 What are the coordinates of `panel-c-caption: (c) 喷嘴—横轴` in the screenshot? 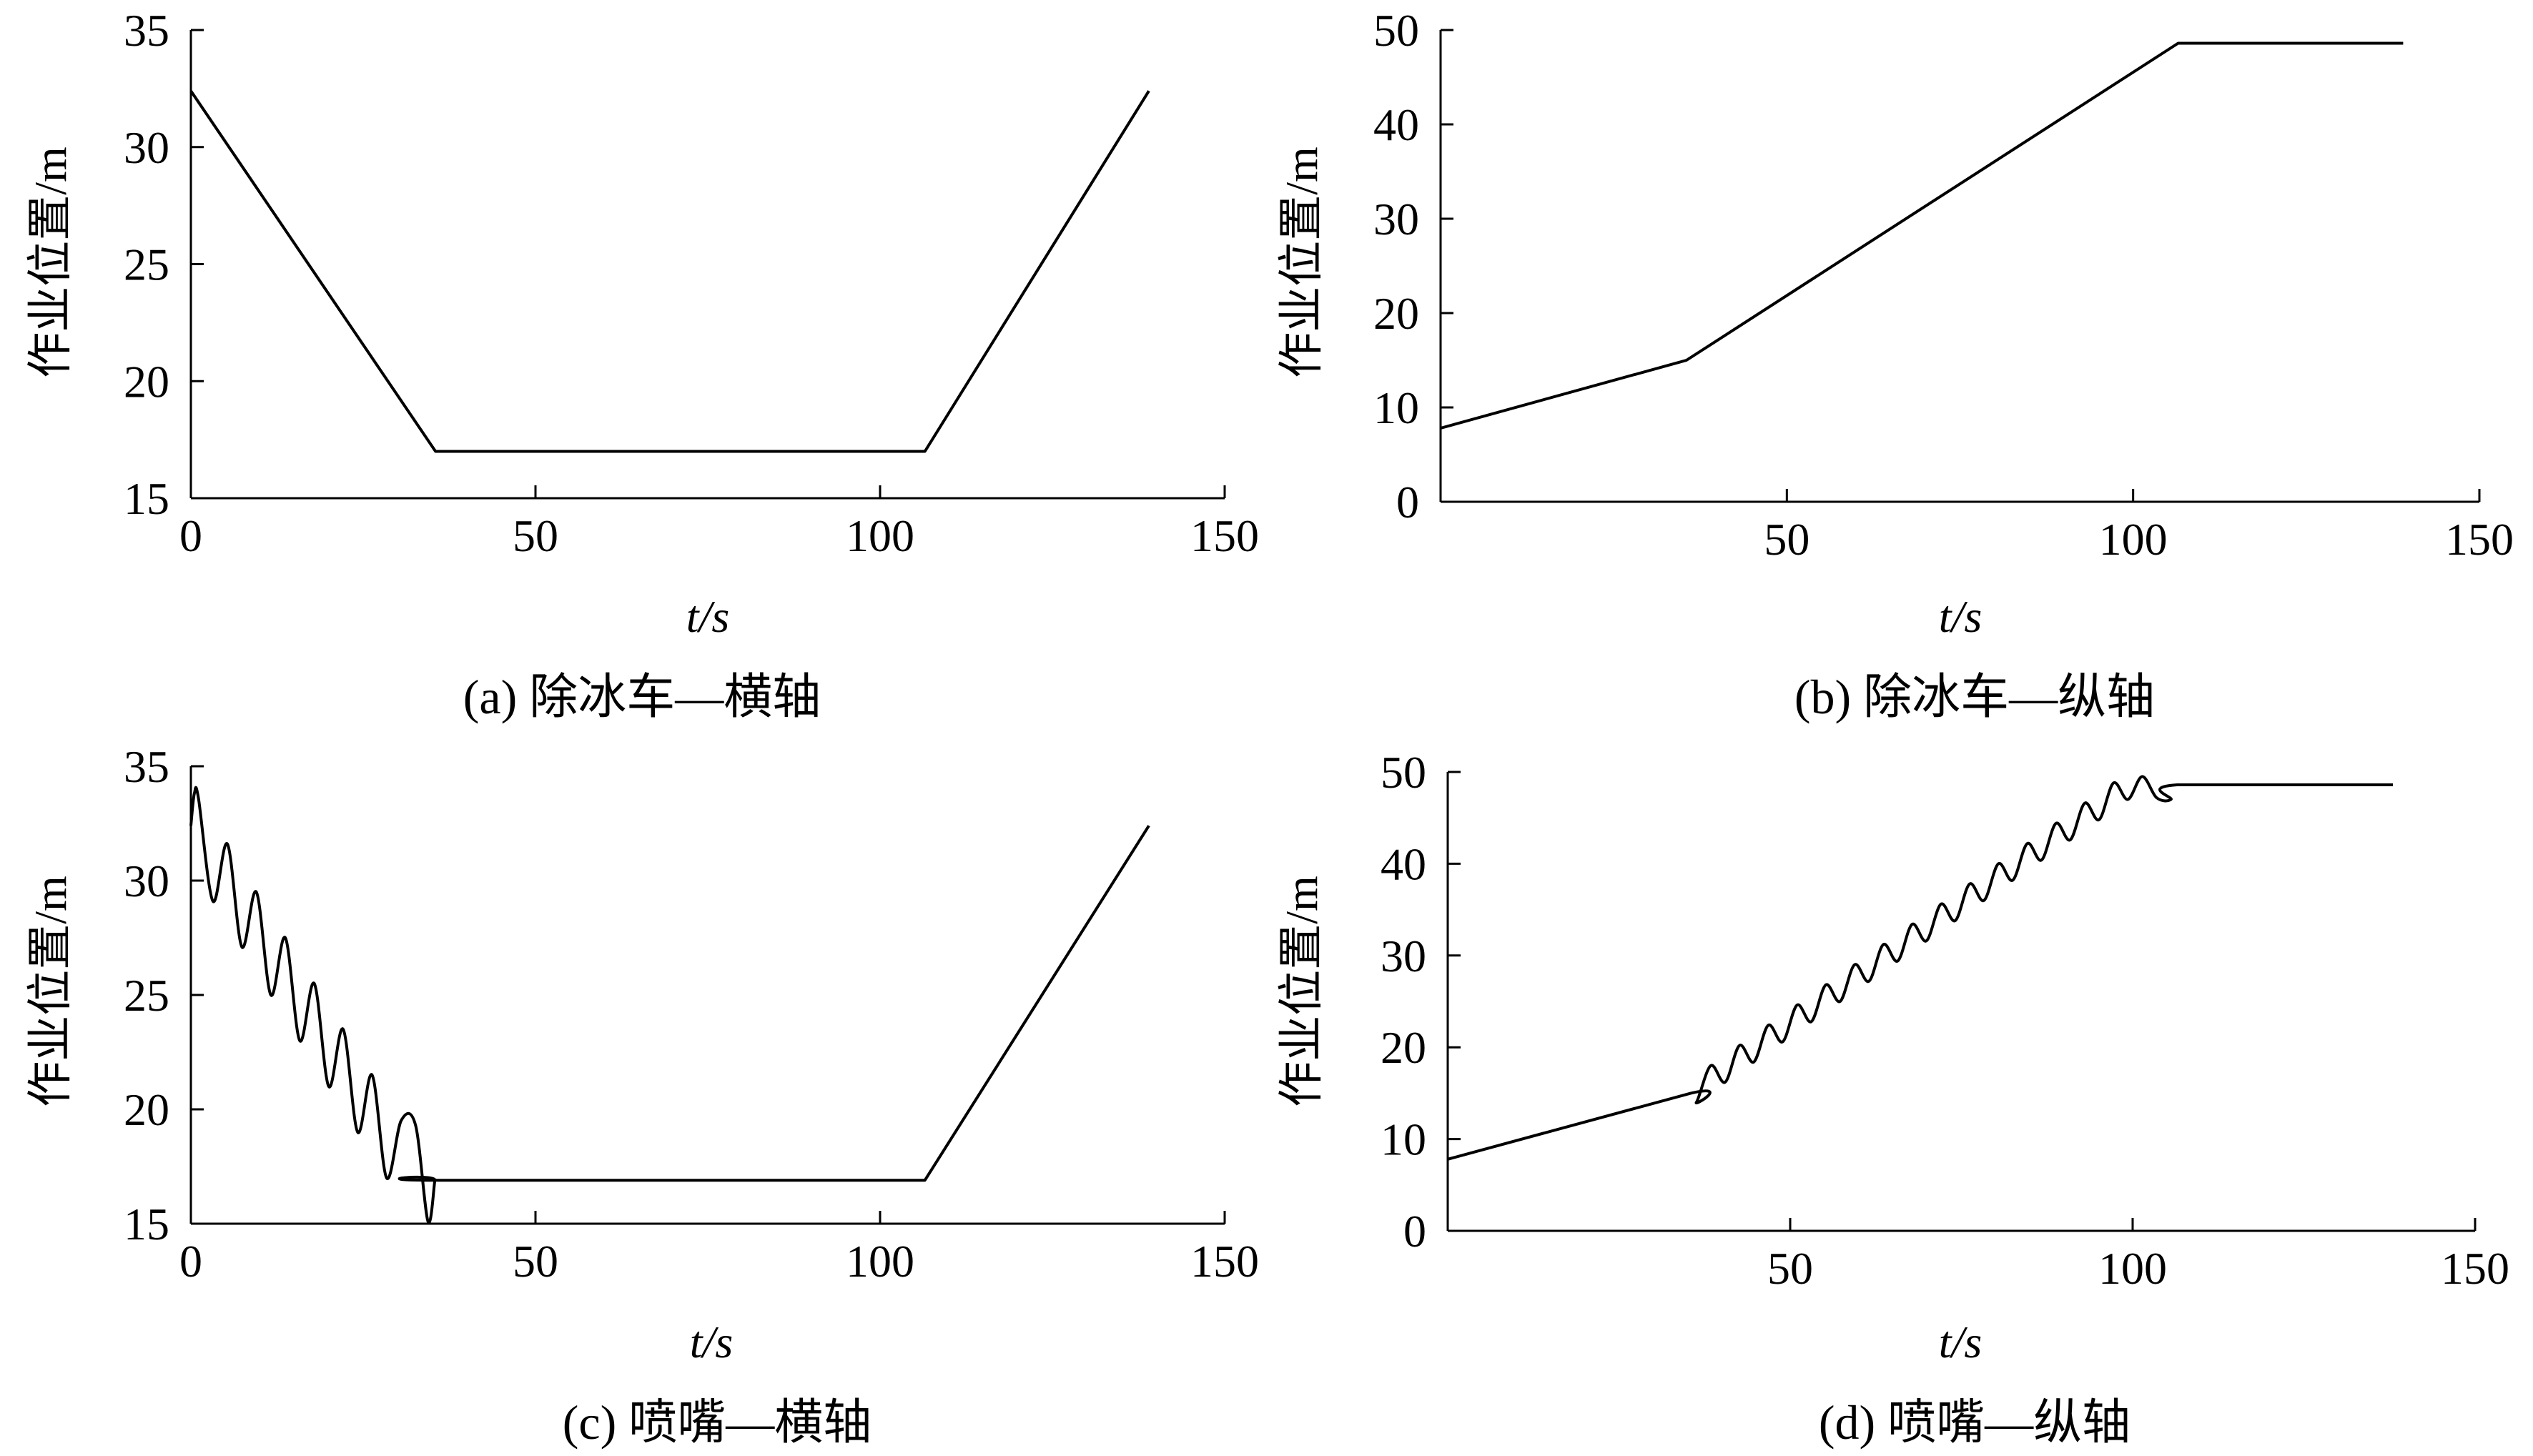 It's located at (717, 1422).